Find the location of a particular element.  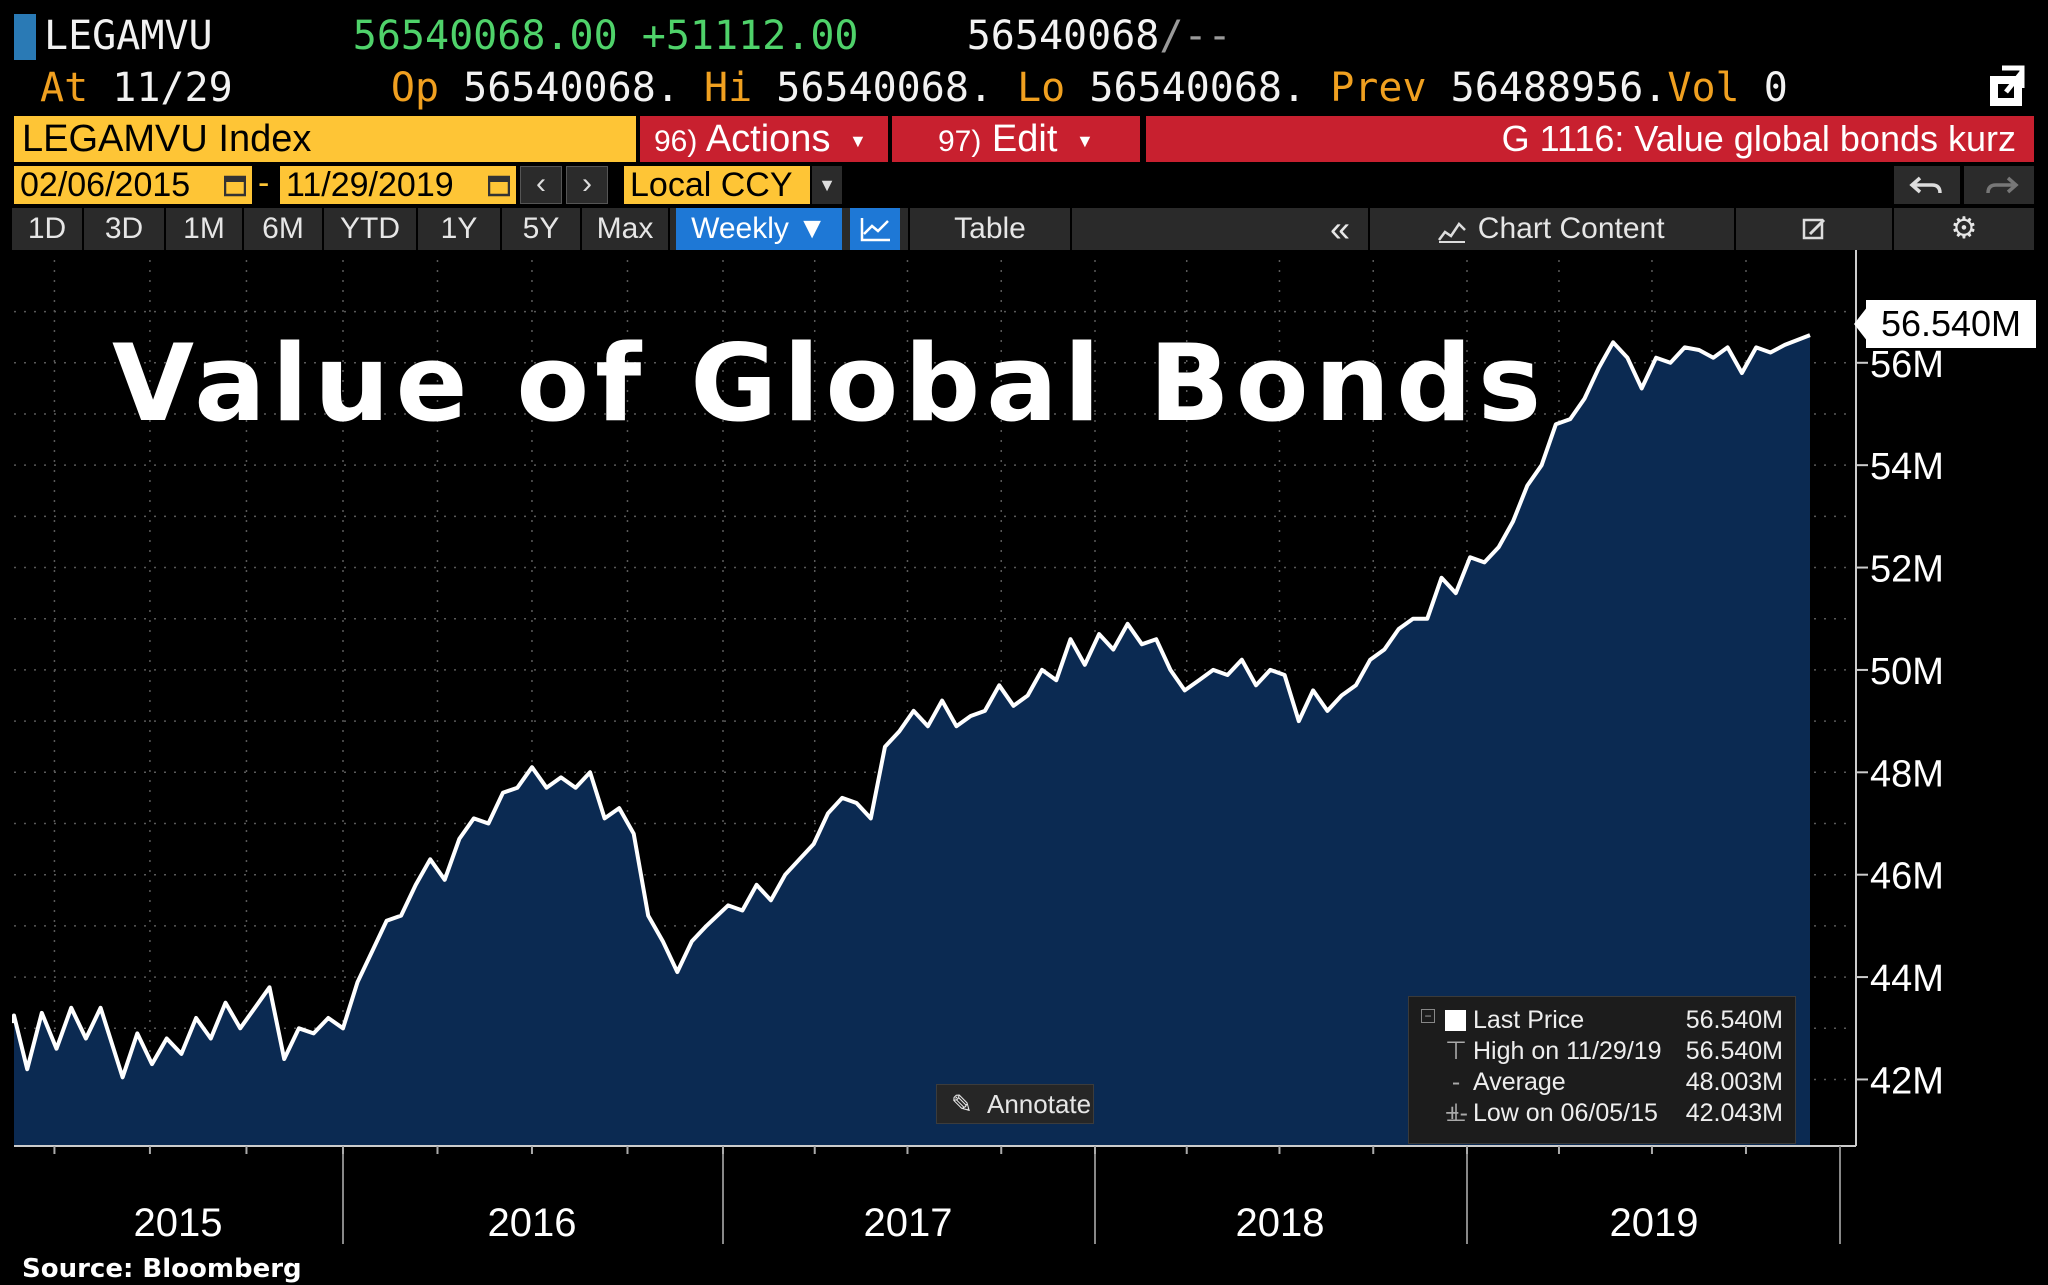

line-chart-button is located at coordinates (875, 229).